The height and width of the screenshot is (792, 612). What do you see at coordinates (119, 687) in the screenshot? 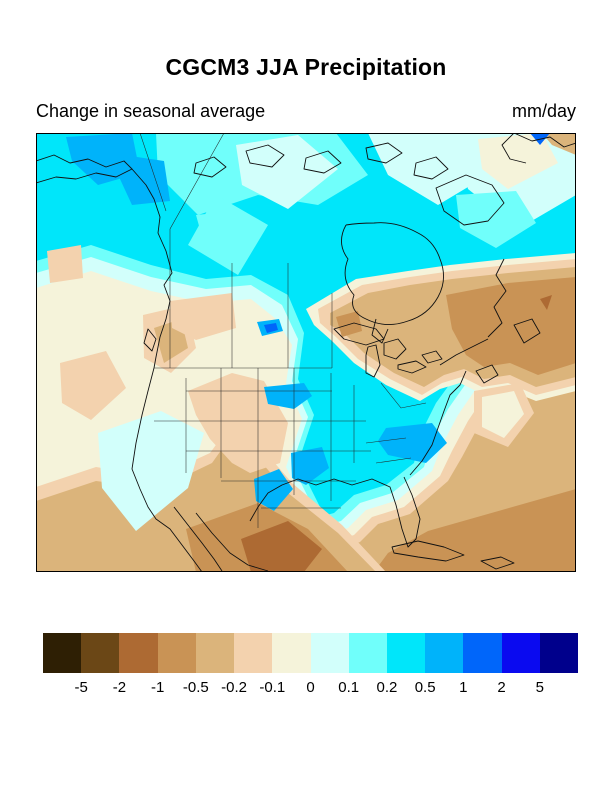
I see `colorbar-tick-label: -2` at bounding box center [119, 687].